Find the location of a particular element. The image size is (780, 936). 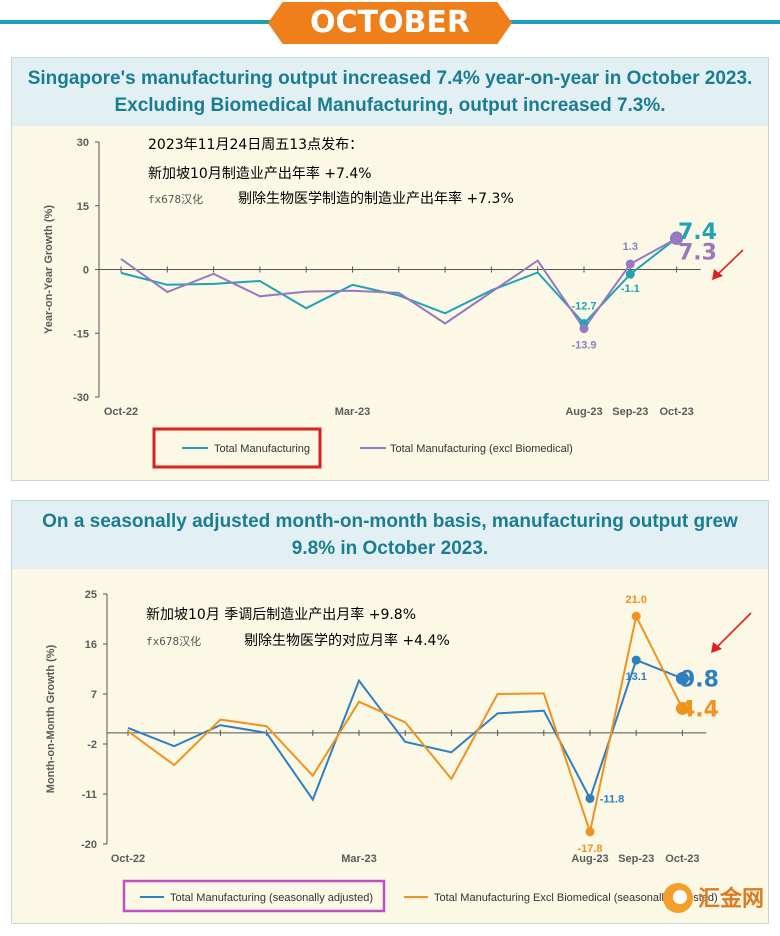

legend-label-excl: Total Manufacturing (excl Biomedical) is located at coordinates (481, 449).